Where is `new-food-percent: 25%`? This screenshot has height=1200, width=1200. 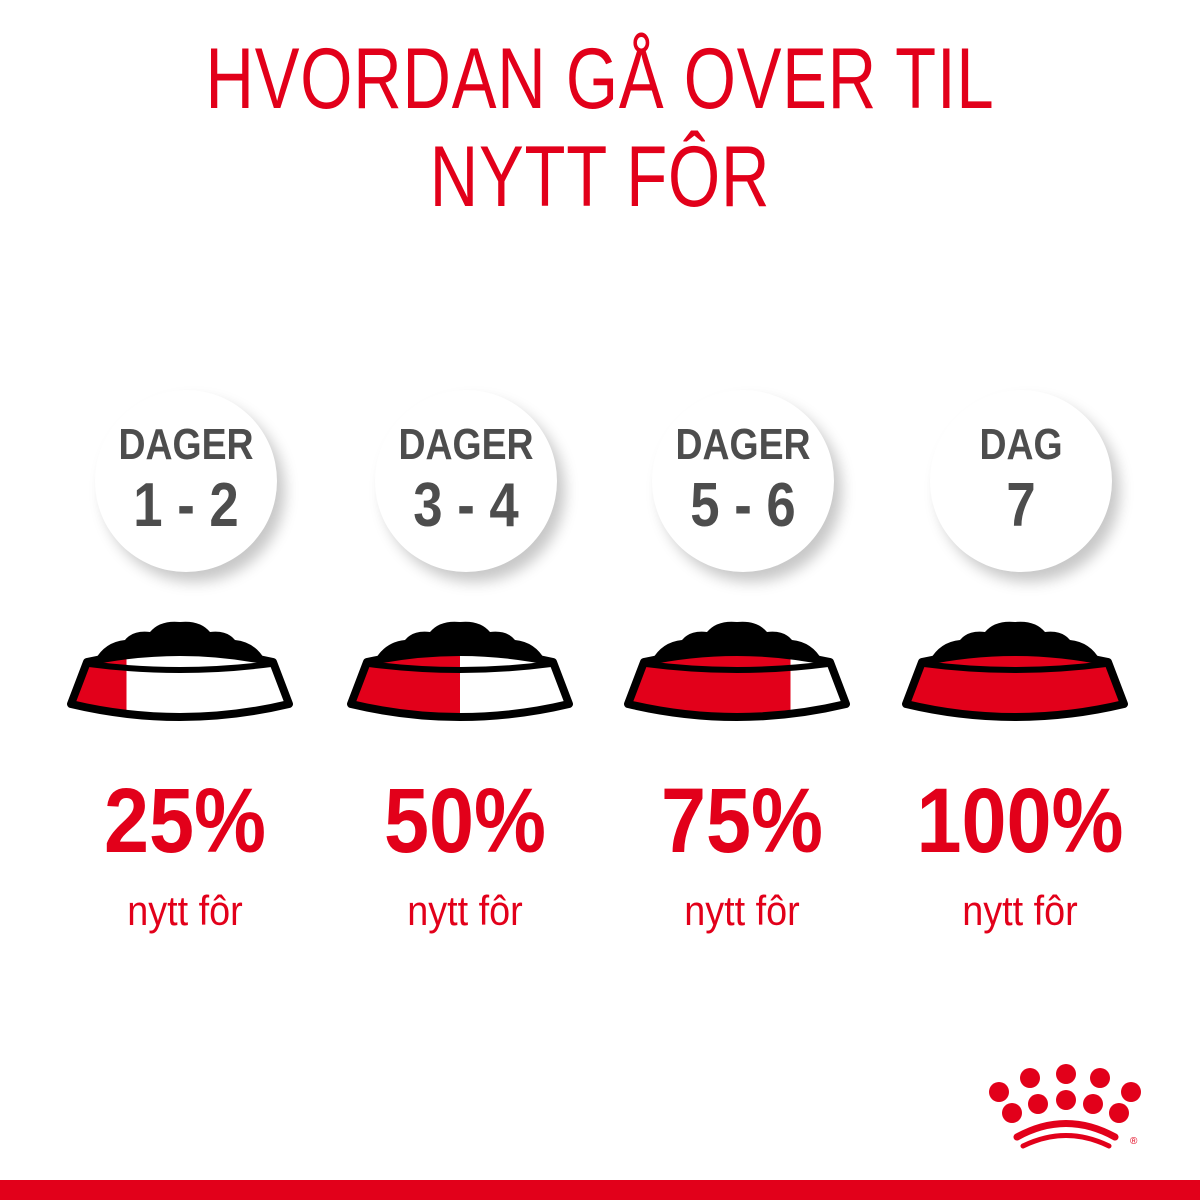
new-food-percent: 25% is located at coordinates (185, 821).